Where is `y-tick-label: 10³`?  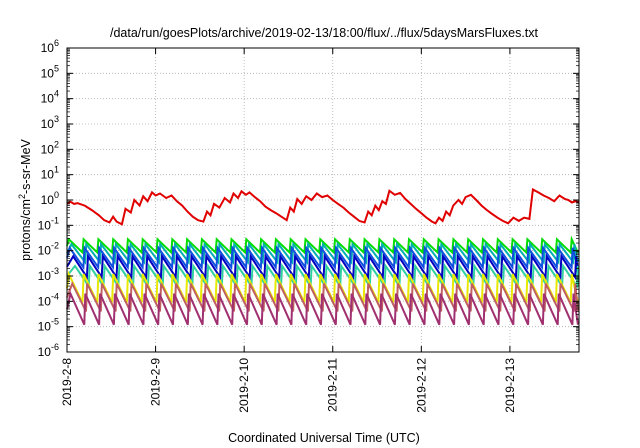
y-tick-label: 10³ is located at coordinates (50, 122).